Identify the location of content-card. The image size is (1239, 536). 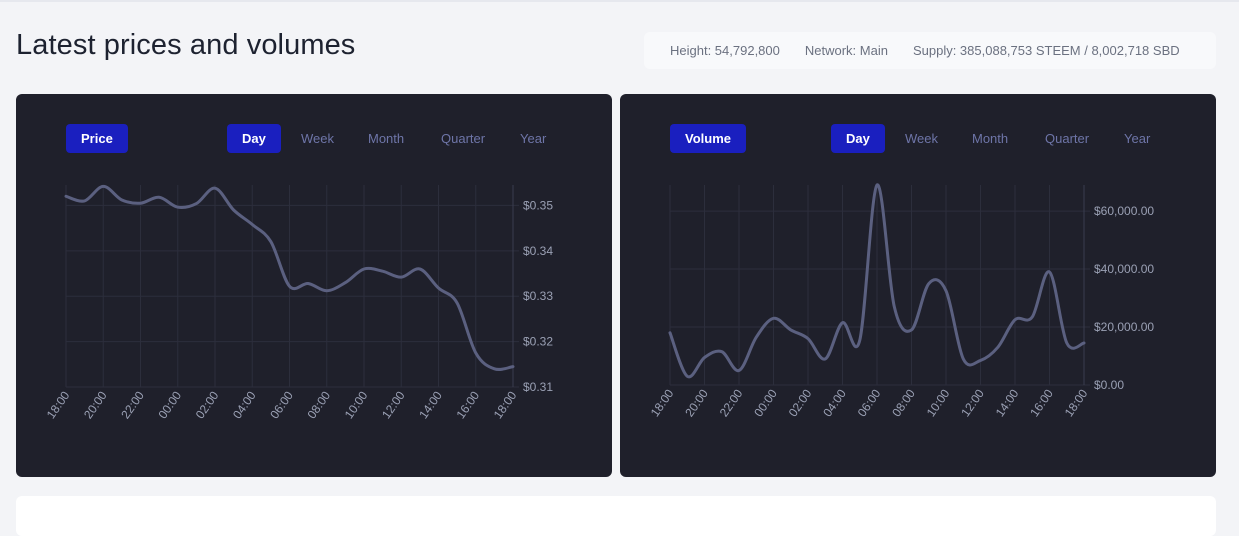
(616, 516).